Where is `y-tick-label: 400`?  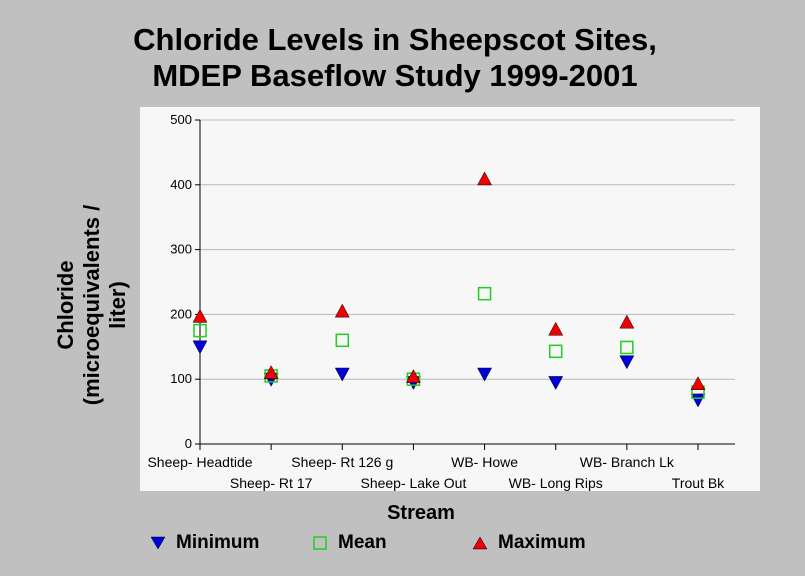 y-tick-label: 400 is located at coordinates (181, 184).